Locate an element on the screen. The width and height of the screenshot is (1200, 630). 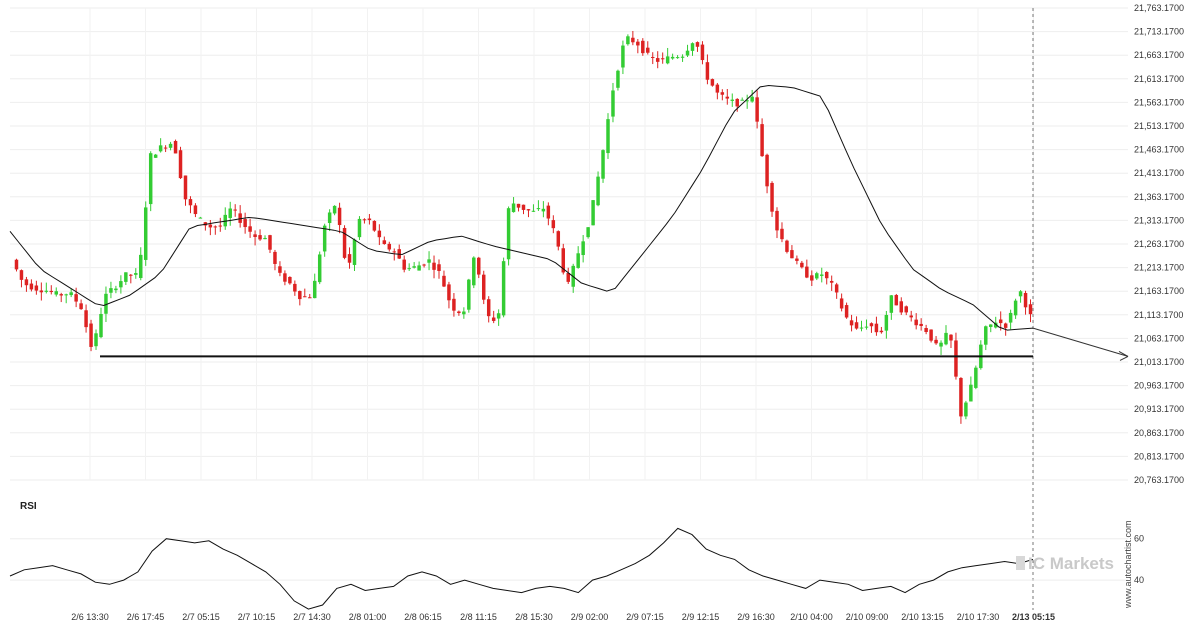
time-tick-label: 2/10 13:15 is located at coordinates (922, 617).